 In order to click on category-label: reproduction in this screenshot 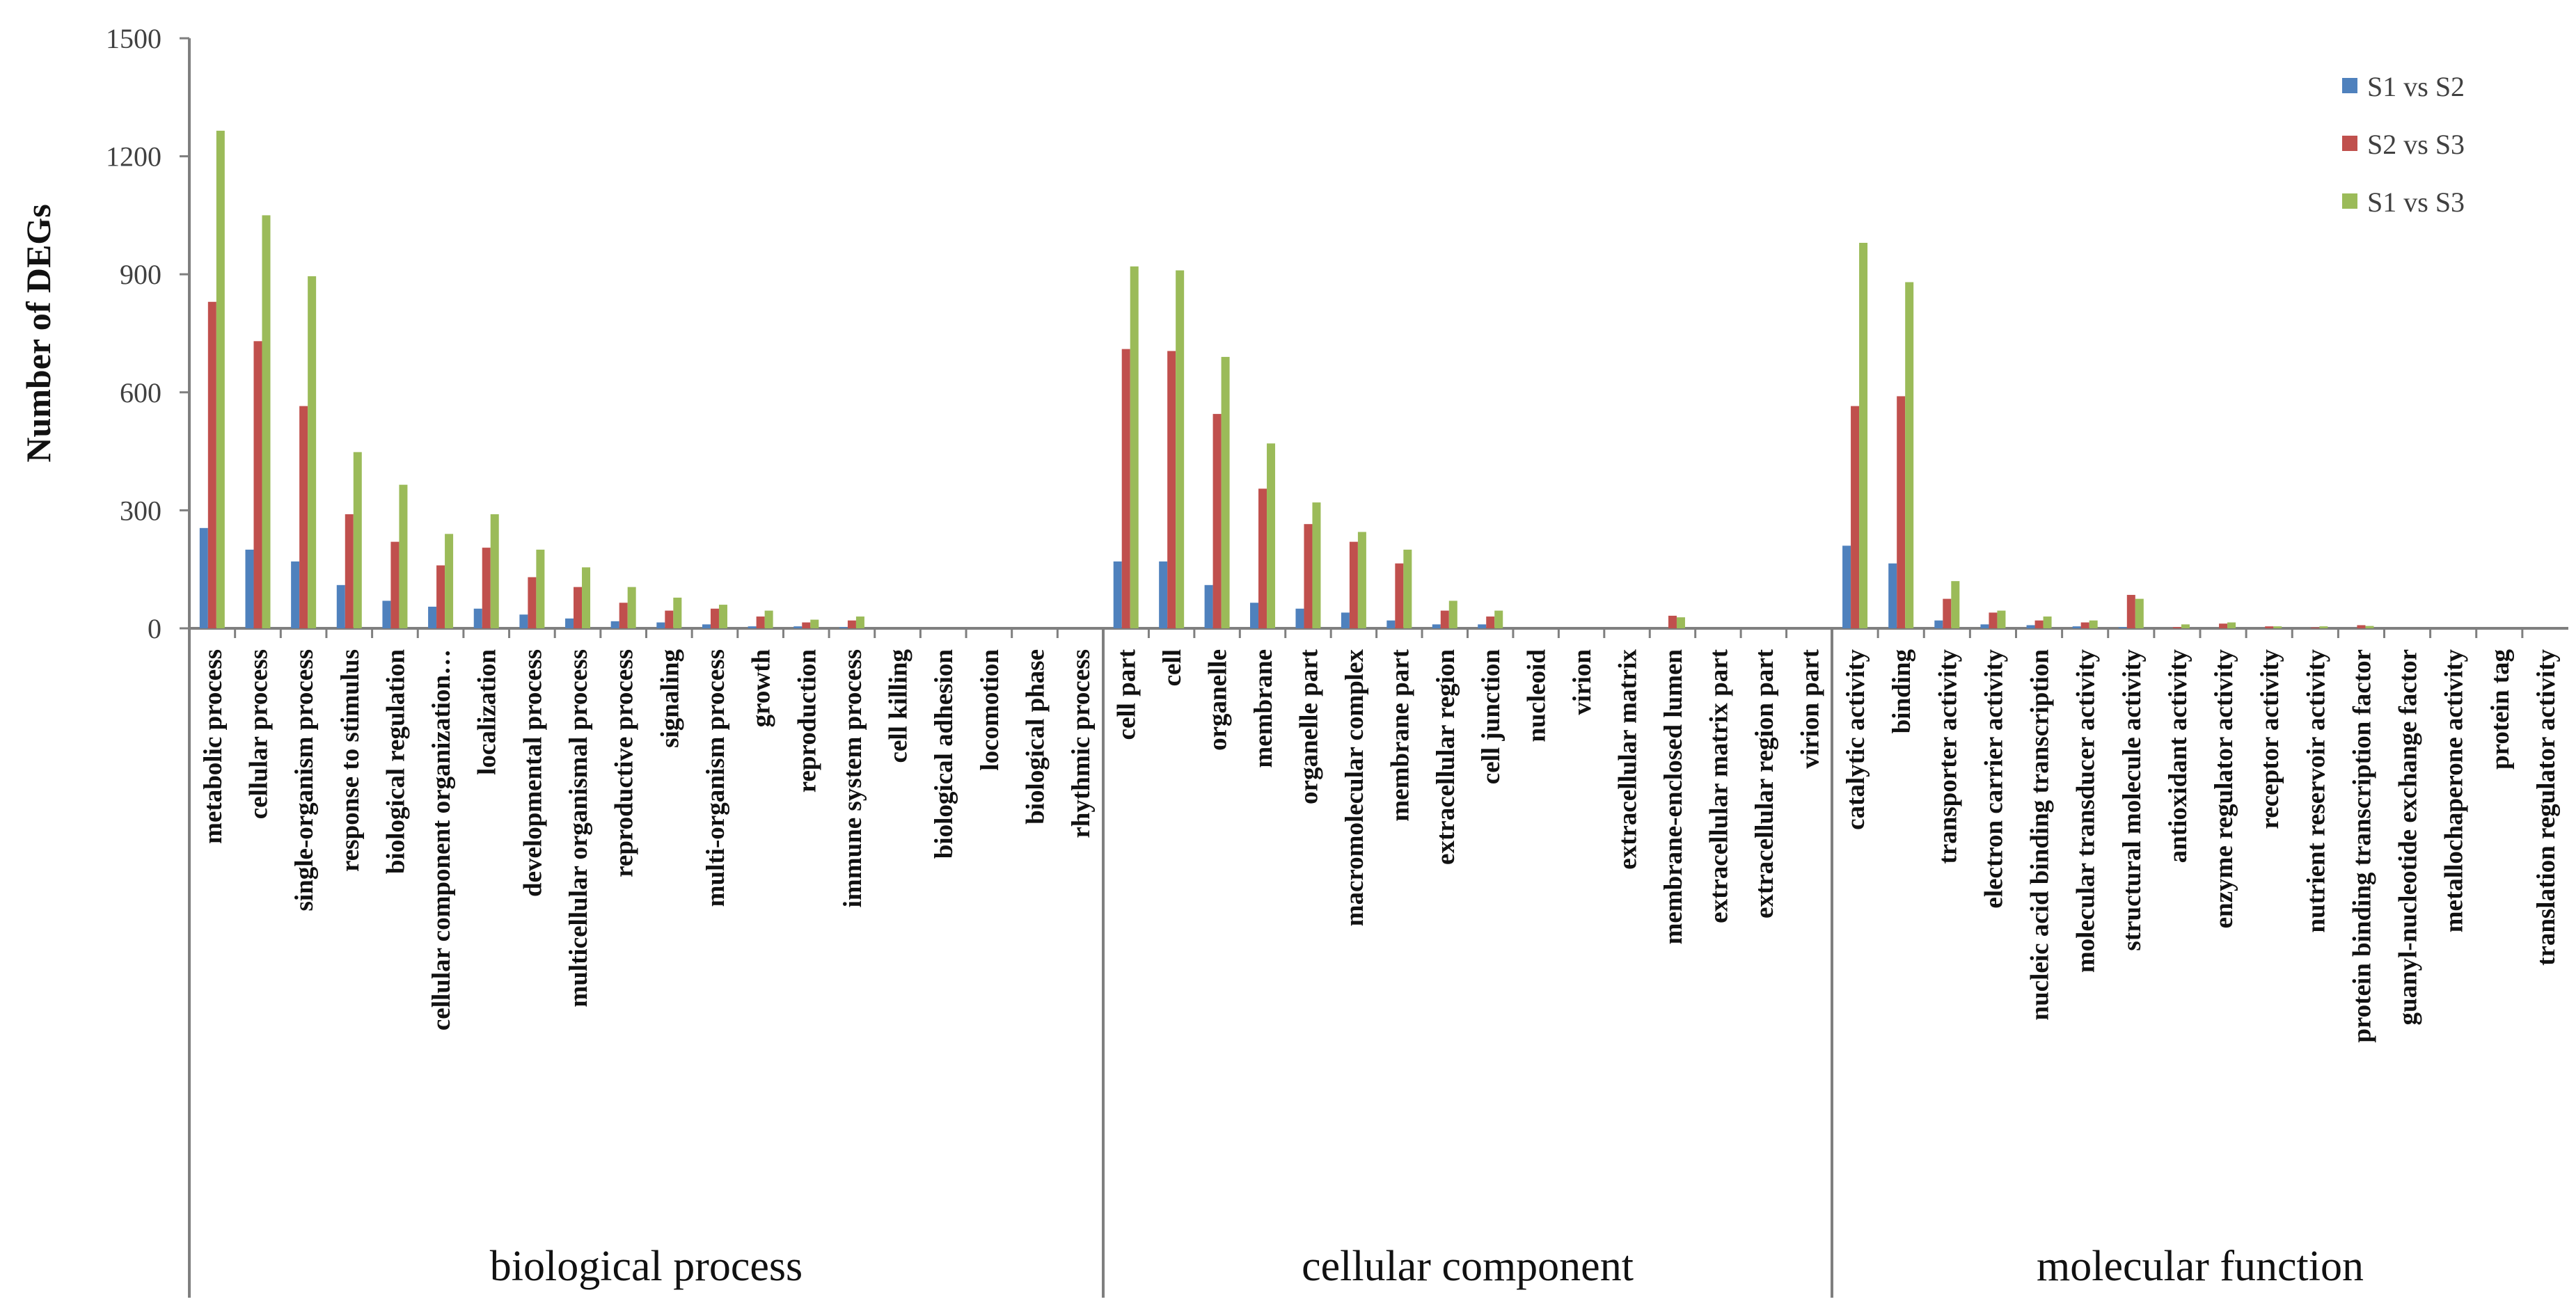, I will do `click(807, 721)`.